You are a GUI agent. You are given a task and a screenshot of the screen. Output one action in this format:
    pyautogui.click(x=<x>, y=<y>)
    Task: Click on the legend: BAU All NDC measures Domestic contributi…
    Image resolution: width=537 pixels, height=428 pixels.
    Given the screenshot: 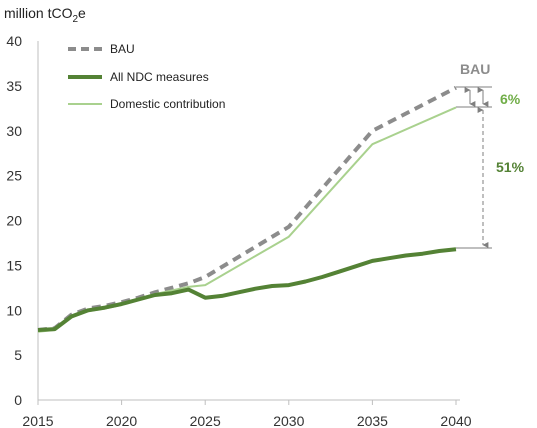 What is the action you would take?
    pyautogui.click(x=146, y=76)
    